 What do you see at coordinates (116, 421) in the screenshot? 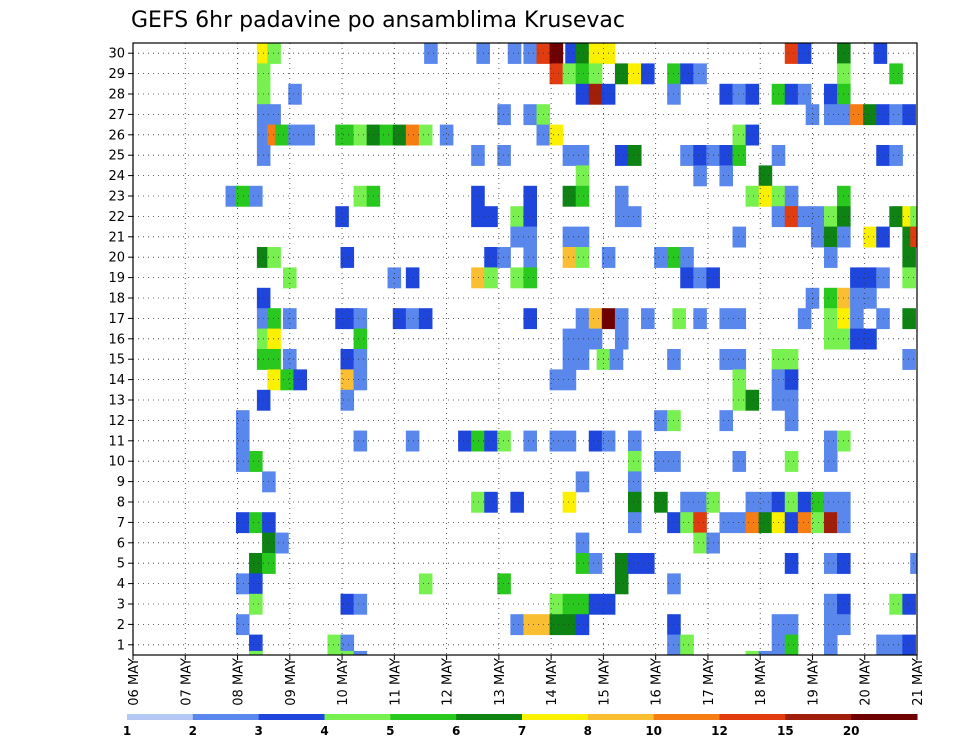
I see `y-tick-label: 12` at bounding box center [116, 421].